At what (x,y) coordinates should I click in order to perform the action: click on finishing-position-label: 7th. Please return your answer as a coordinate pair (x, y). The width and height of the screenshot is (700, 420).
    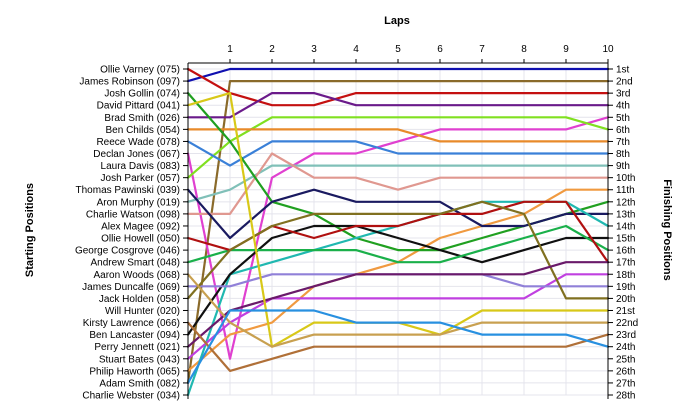
    Looking at the image, I should click on (623, 142).